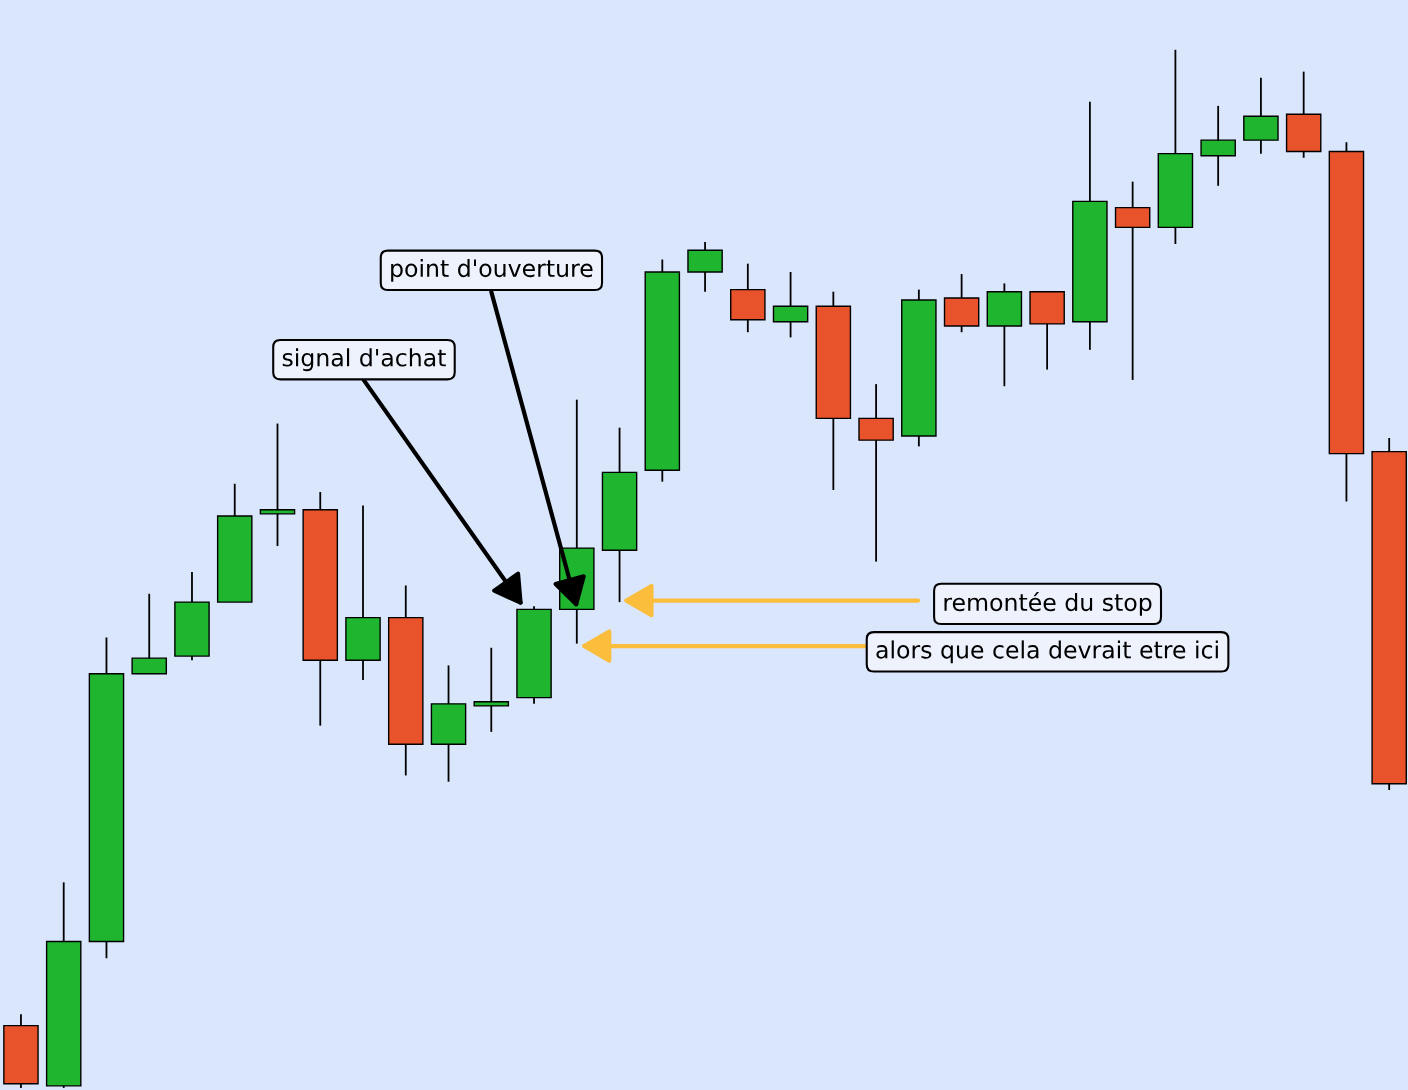 This screenshot has height=1090, width=1408. Describe the element at coordinates (492, 270) in the screenshot. I see `annotation: point d'ouverture` at that location.